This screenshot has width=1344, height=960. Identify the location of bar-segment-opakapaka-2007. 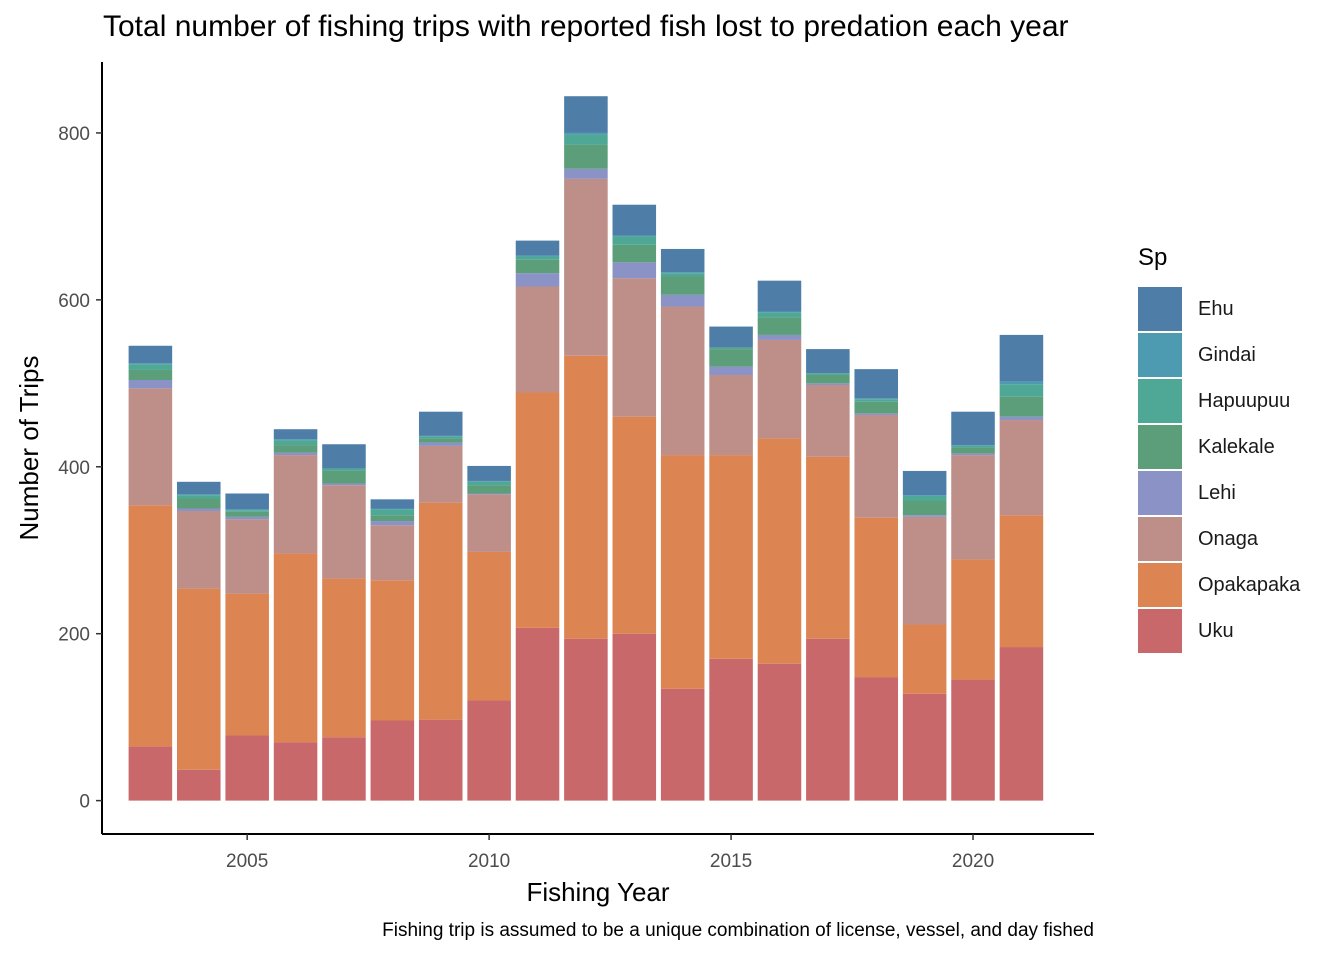
(344, 658).